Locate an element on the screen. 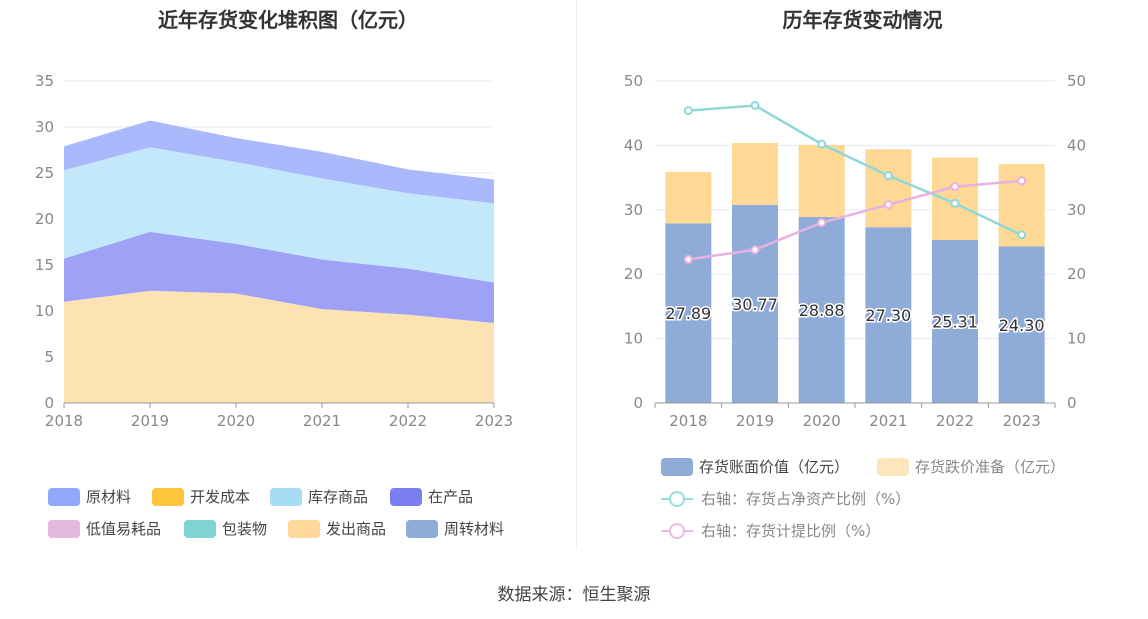 The image size is (1148, 619). legend-item: 右轴：存货占净资产比例（%） is located at coordinates (785, 498).